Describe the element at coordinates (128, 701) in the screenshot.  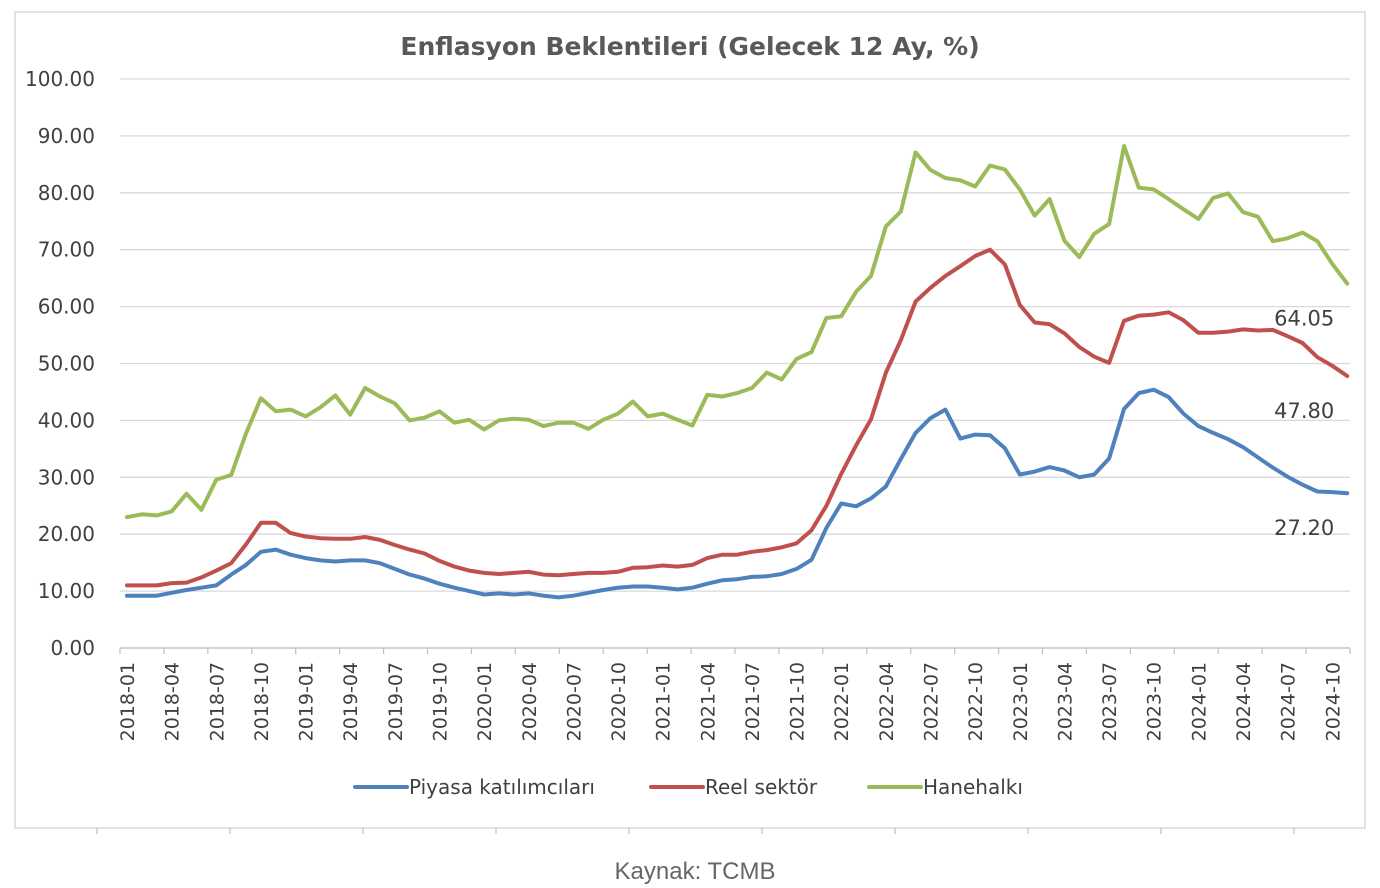
I see `x-tick-label: 2018-01` at that location.